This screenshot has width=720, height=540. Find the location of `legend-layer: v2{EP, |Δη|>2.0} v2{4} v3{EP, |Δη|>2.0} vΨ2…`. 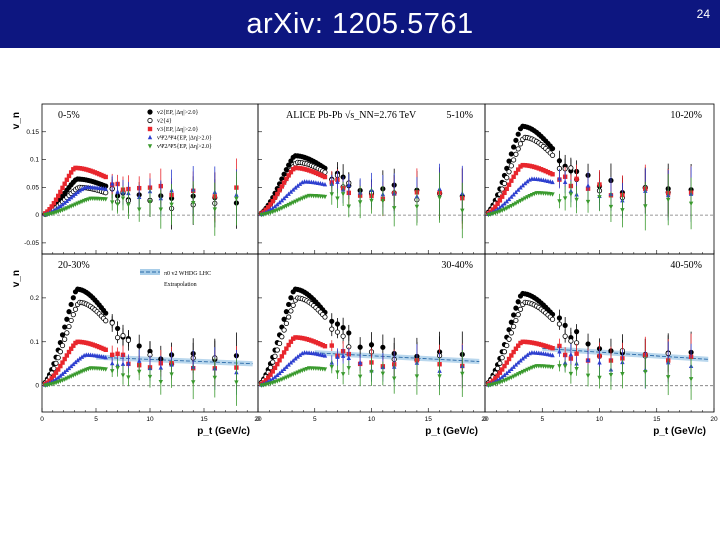

legend-layer: v2{EP, |Δη|>2.0} v2{4} v3{EP, |Δη|>2.0} vΨ2… is located at coordinates (176, 198).